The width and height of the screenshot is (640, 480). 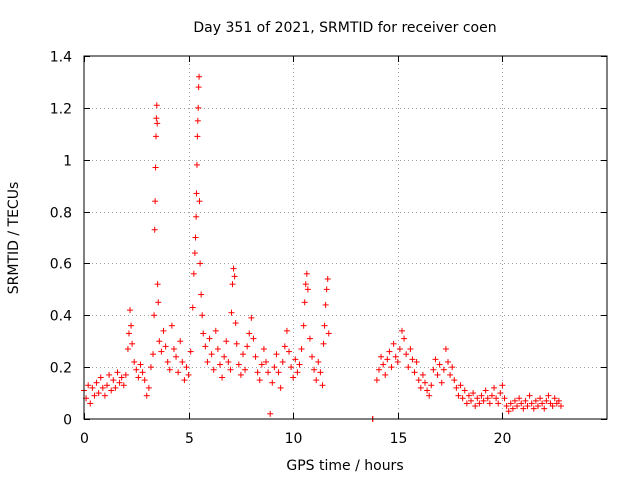 What do you see at coordinates (344, 466) in the screenshot?
I see `x-axis-label: GPS time / hours` at bounding box center [344, 466].